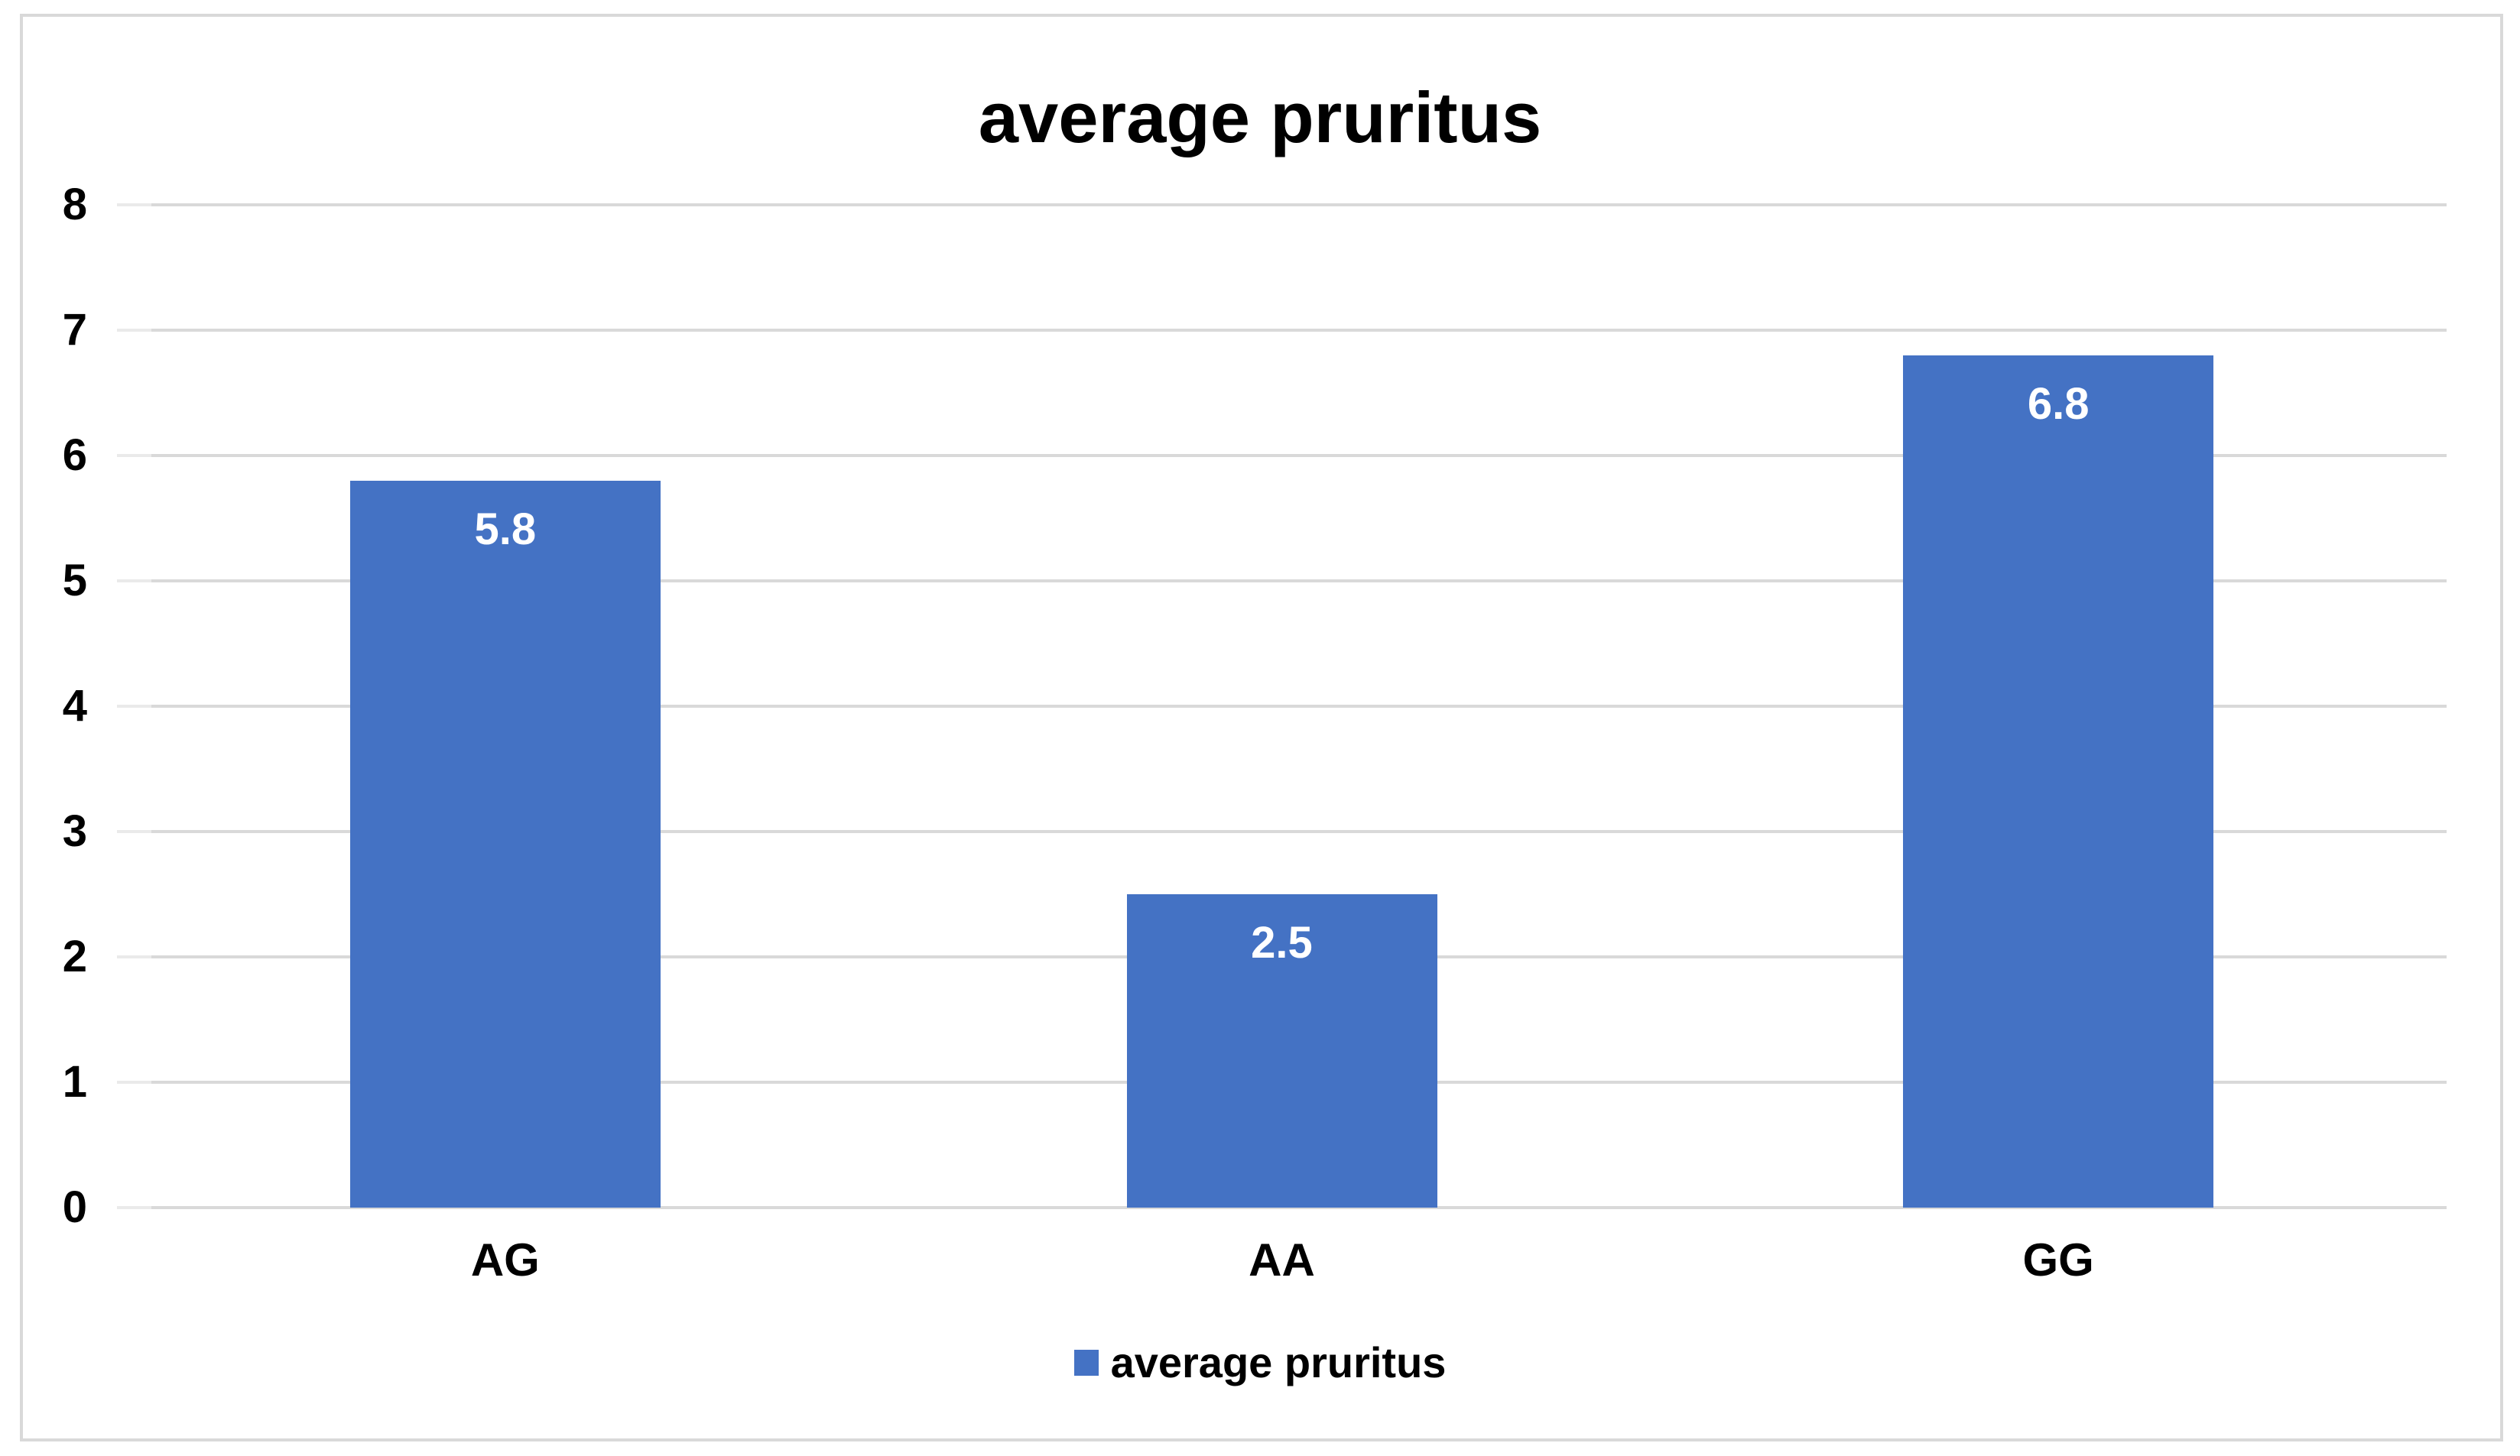 The height and width of the screenshot is (1456, 2520). What do you see at coordinates (1282, 1260) in the screenshot?
I see `x-axis-category-label: AA` at bounding box center [1282, 1260].